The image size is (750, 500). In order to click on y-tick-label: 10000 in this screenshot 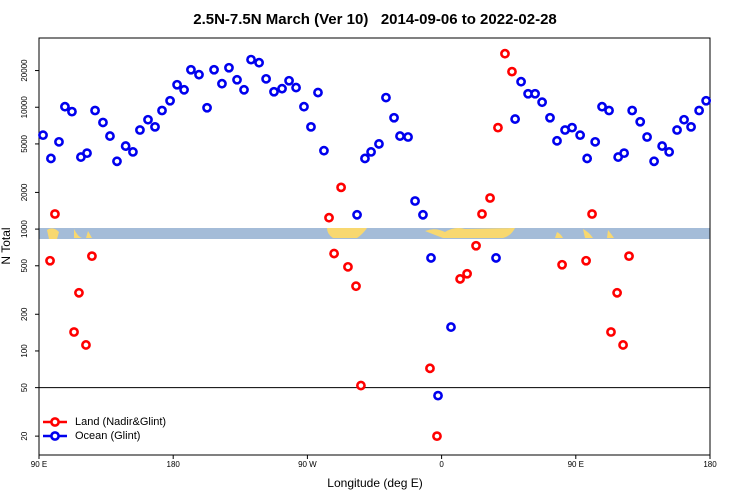, I will do `click(24, 107)`.